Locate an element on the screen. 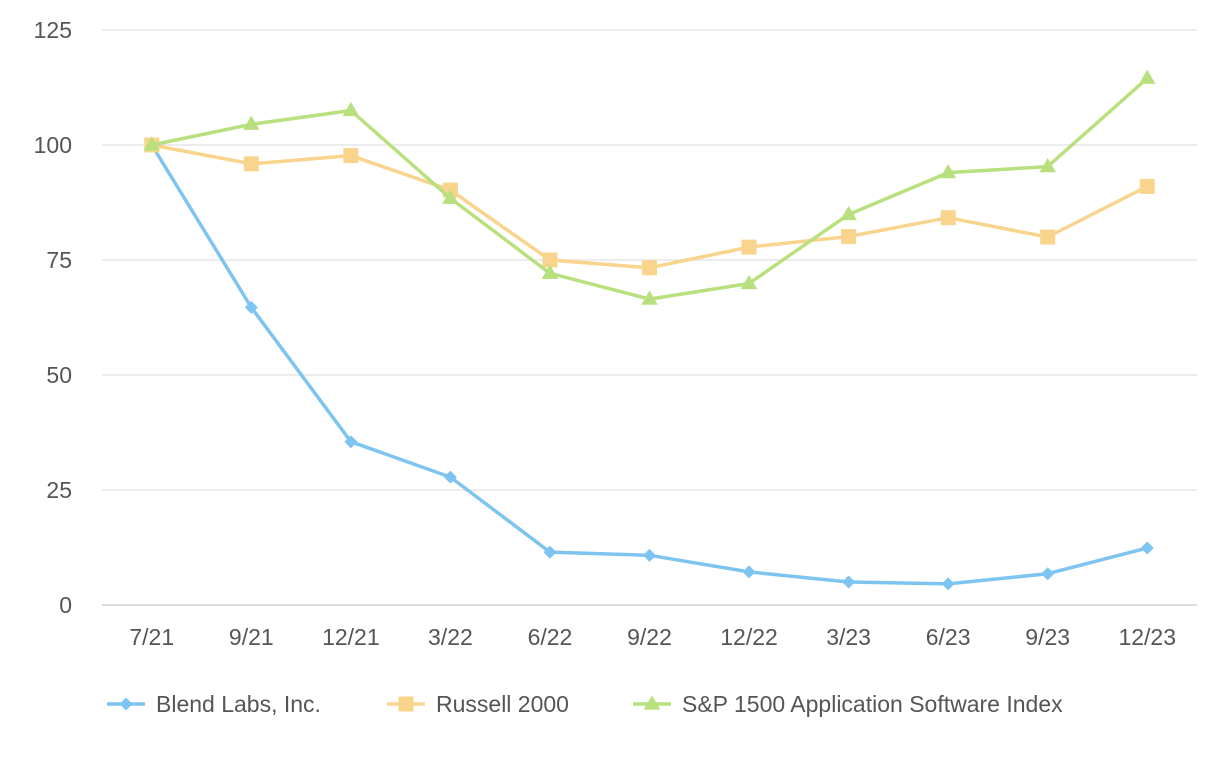  legend-item: Blend Labs, Inc. is located at coordinates (213, 704).